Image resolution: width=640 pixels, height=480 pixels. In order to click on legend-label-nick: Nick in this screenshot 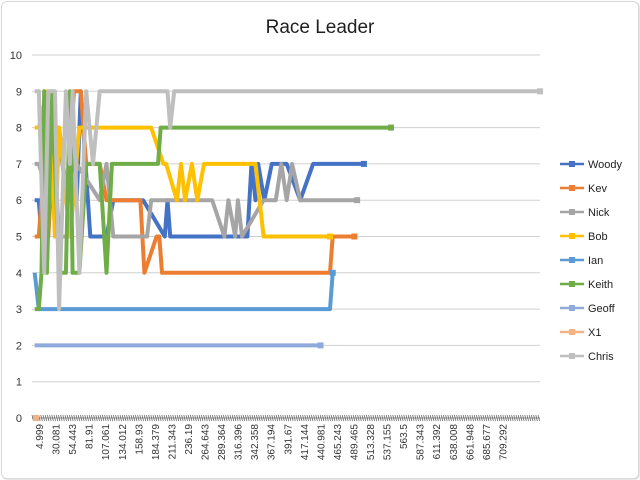, I will do `click(599, 213)`.